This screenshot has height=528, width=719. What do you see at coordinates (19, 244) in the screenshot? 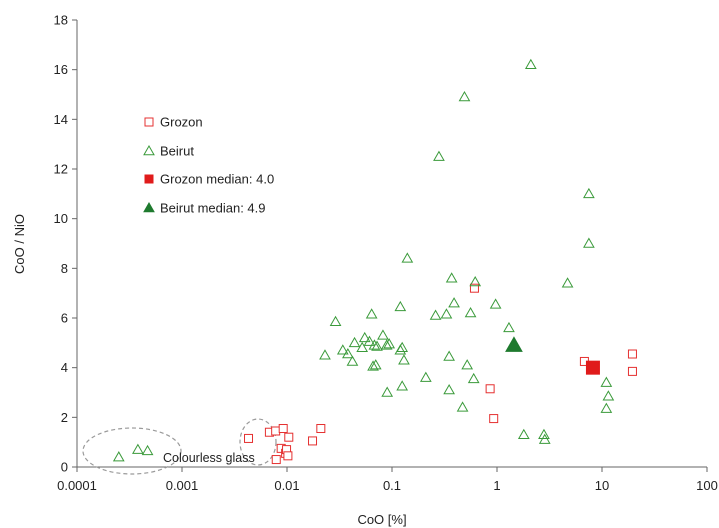
I see `y-axis-title: CoO / NiO` at bounding box center [19, 244].